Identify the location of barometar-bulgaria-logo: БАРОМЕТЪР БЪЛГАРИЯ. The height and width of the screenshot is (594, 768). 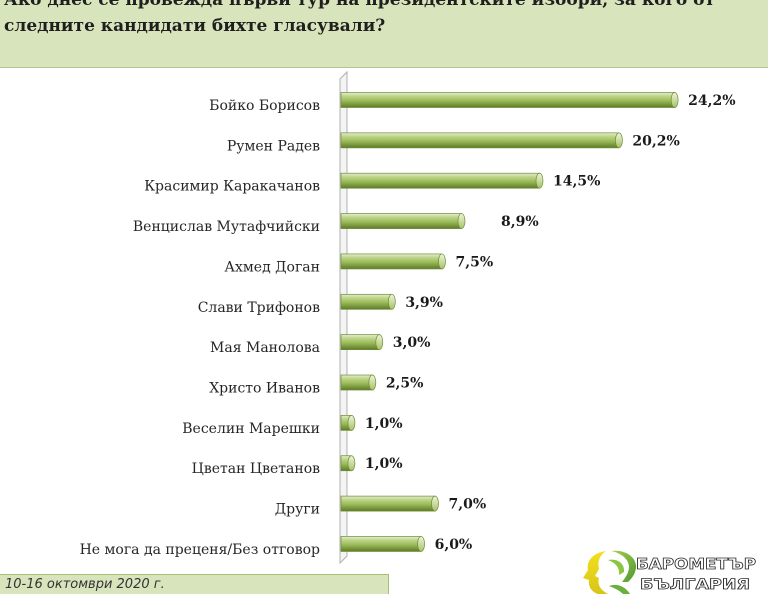
(669, 572).